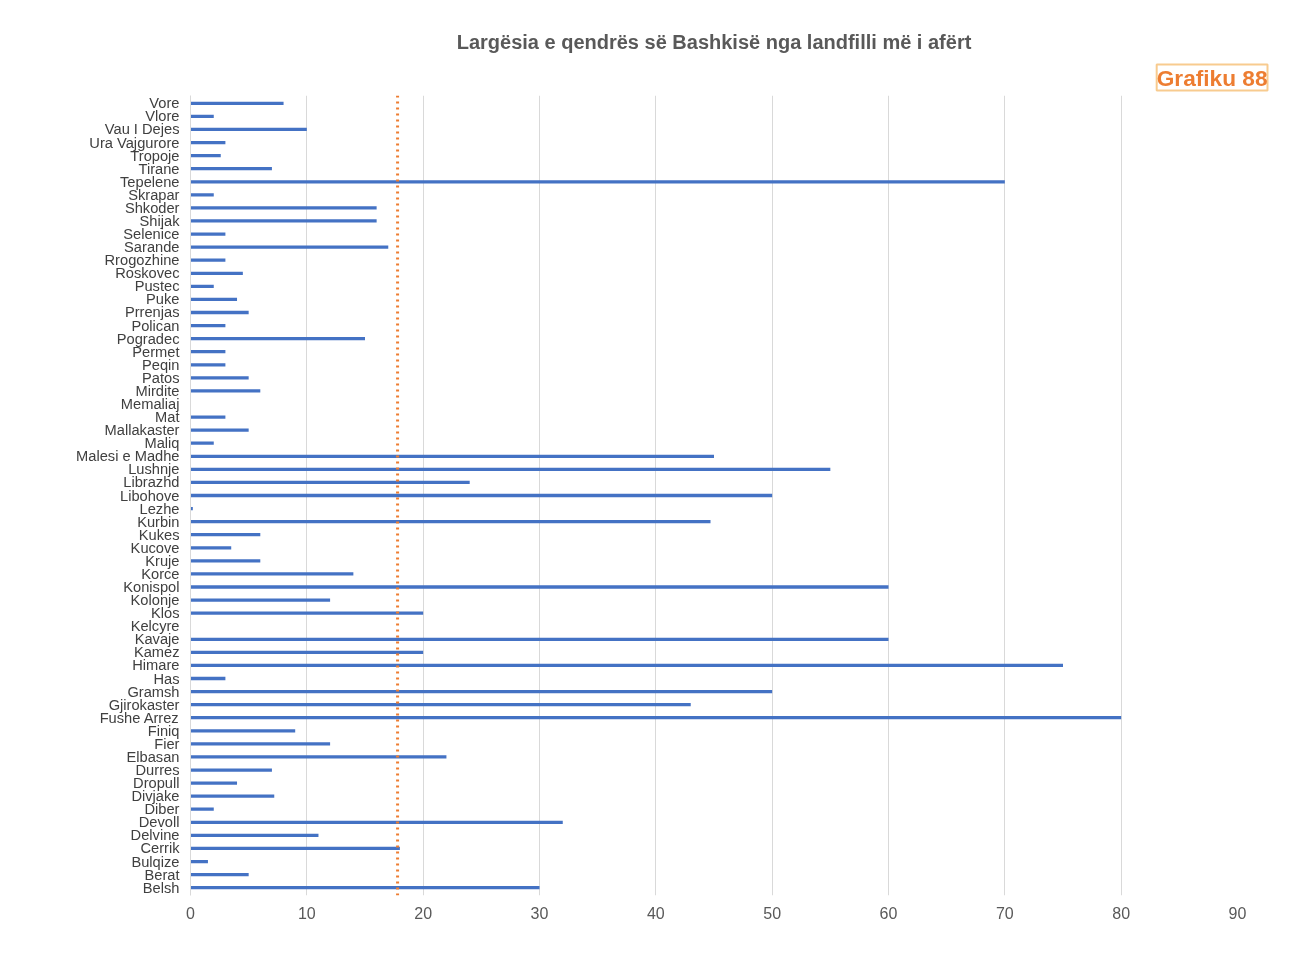  Describe the element at coordinates (191, 913) in the screenshot. I see `x-tick-label: 0` at that location.